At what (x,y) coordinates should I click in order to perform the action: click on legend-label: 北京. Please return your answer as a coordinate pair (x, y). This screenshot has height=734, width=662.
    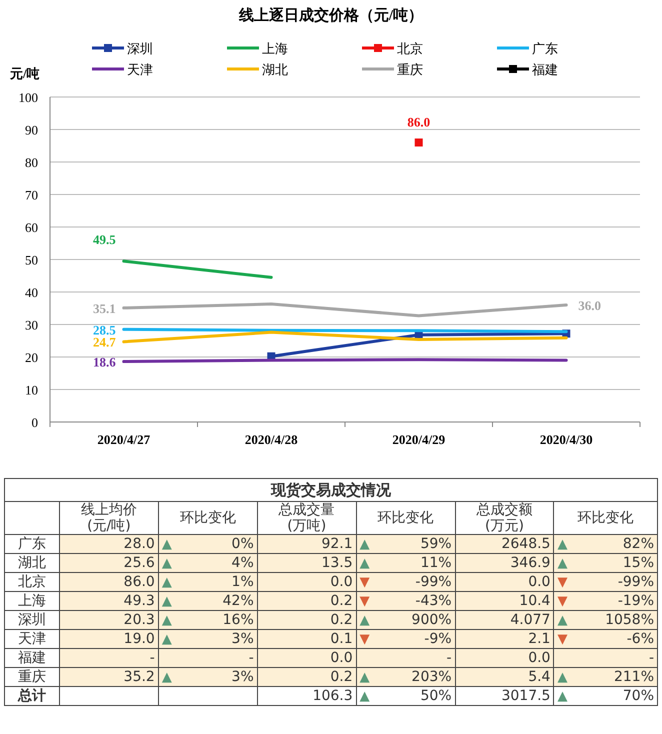
    Looking at the image, I should click on (410, 48).